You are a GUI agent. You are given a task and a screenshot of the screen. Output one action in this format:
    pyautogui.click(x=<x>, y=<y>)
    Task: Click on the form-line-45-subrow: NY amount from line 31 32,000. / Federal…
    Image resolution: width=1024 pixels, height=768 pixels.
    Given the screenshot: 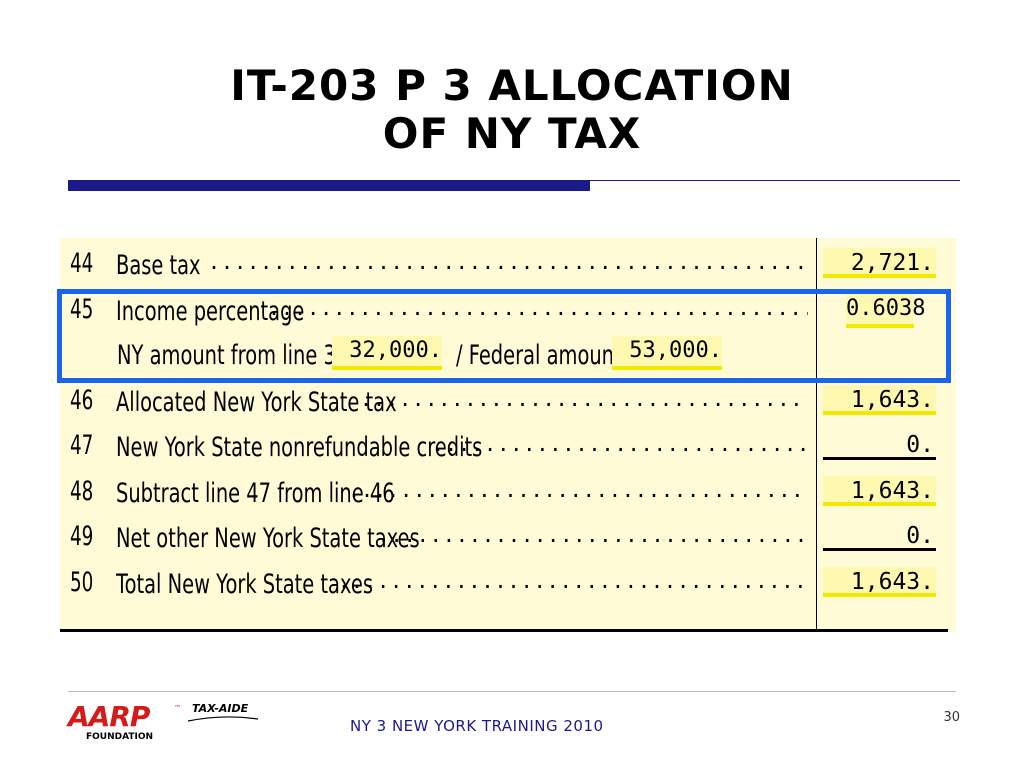 What is the action you would take?
    pyautogui.click(x=508, y=354)
    